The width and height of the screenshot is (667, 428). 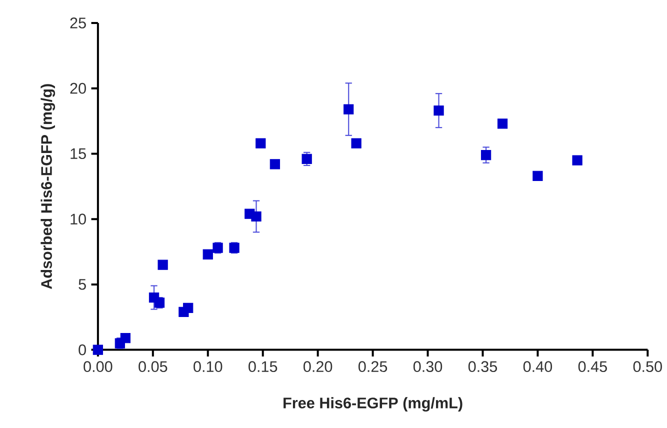 What do you see at coordinates (153, 366) in the screenshot?
I see `x-tick-label: 0.05` at bounding box center [153, 366].